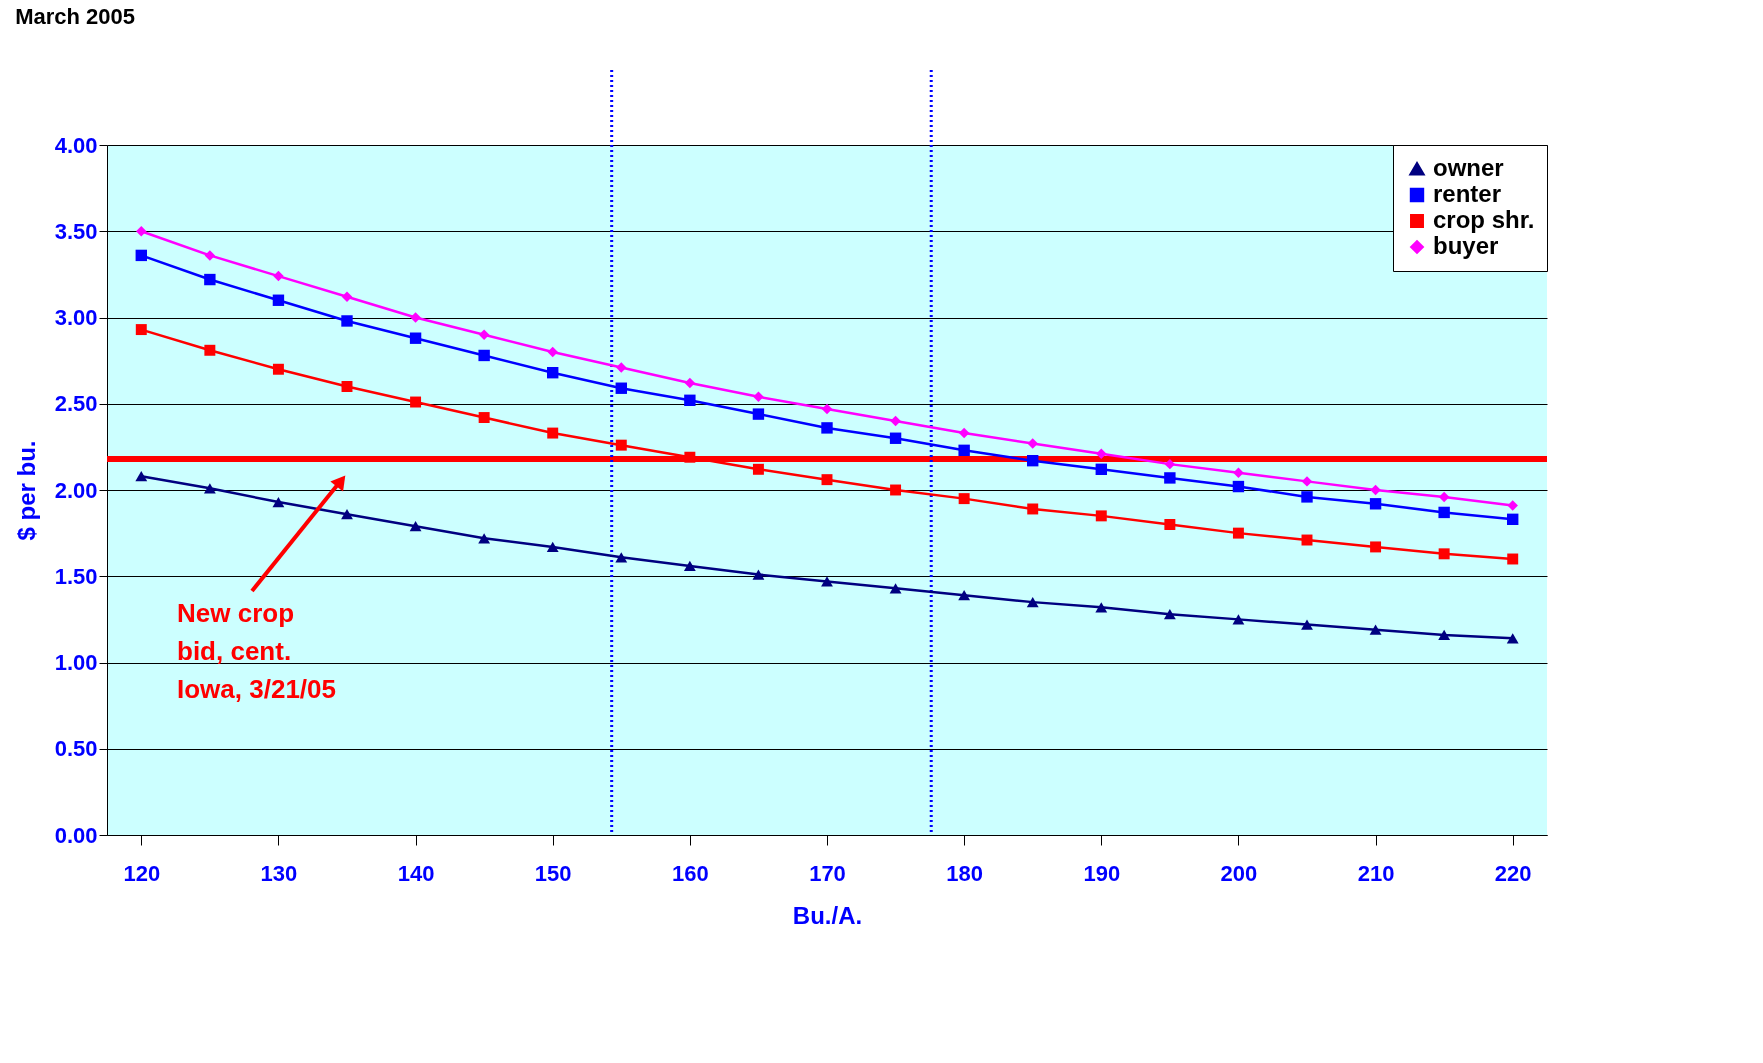 Image resolution: width=1763 pixels, height=1063 pixels. What do you see at coordinates (76, 145) in the screenshot?
I see `y-tick-label: 4.00` at bounding box center [76, 145].